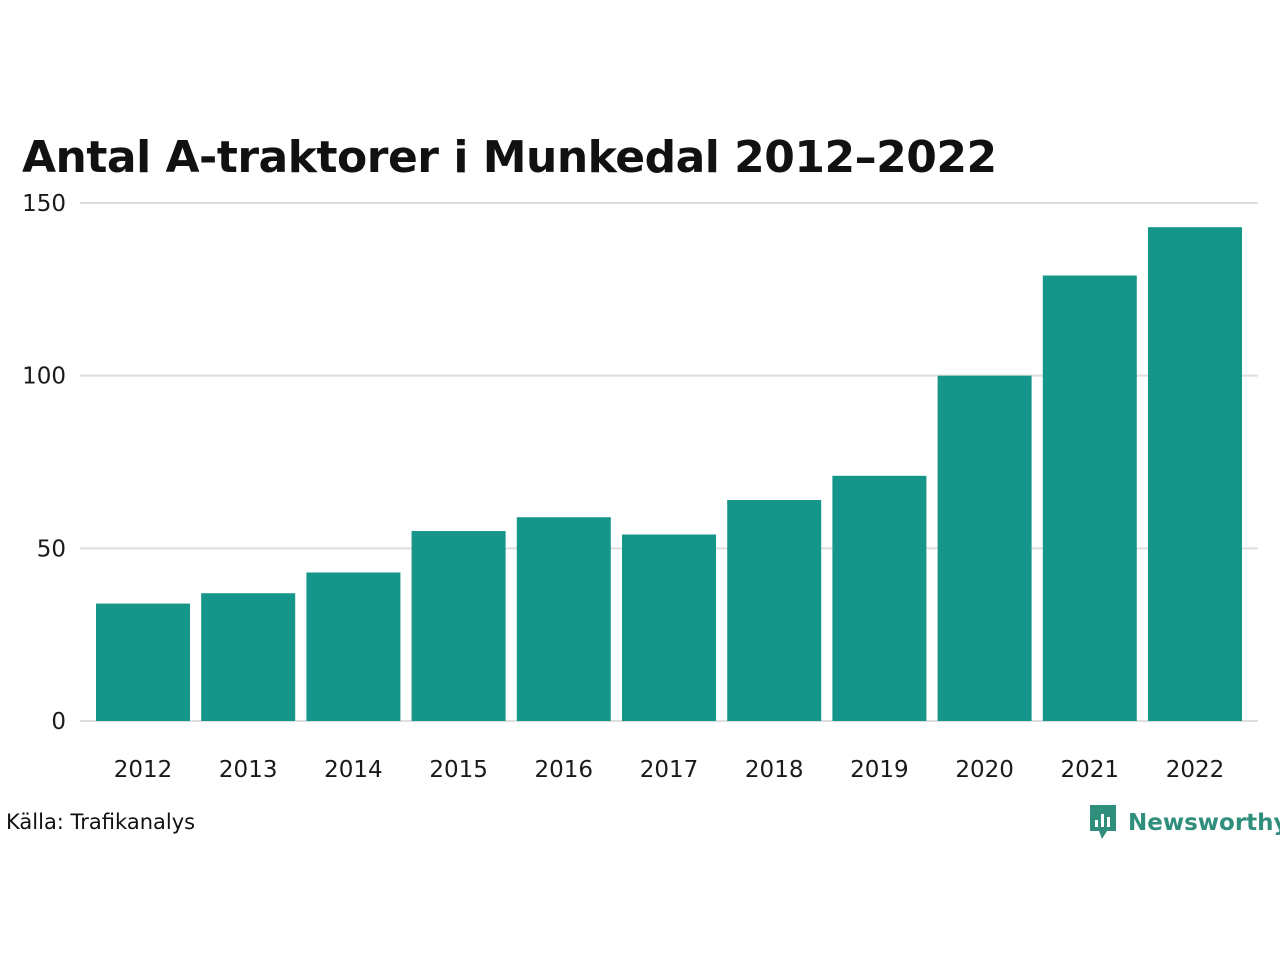 The image size is (1280, 960). Describe the element at coordinates (353, 646) in the screenshot. I see `bar-2014` at that location.